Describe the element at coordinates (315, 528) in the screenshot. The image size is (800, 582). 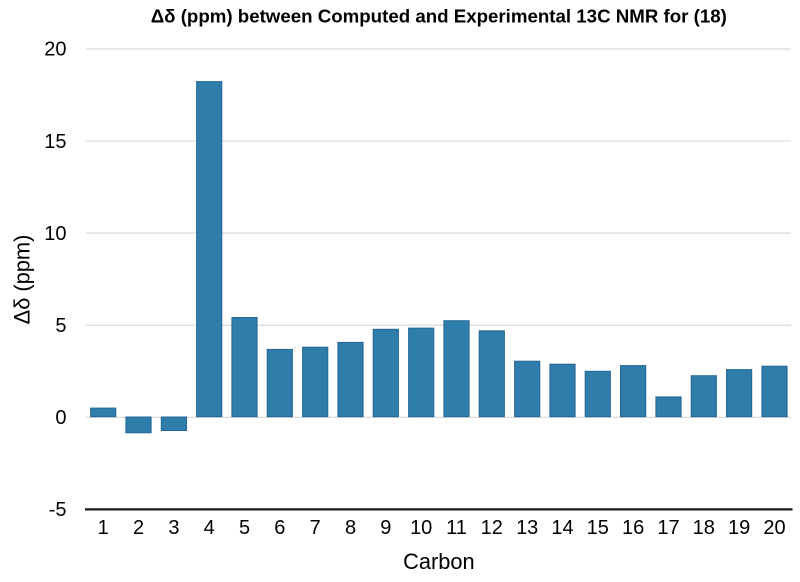
I see `svg-text: 7` at that location.